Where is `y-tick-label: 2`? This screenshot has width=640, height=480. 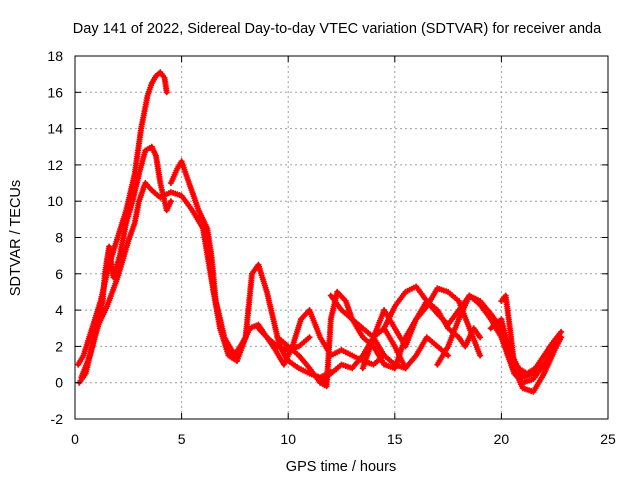 y-tick-label: 2 is located at coordinates (59, 346).